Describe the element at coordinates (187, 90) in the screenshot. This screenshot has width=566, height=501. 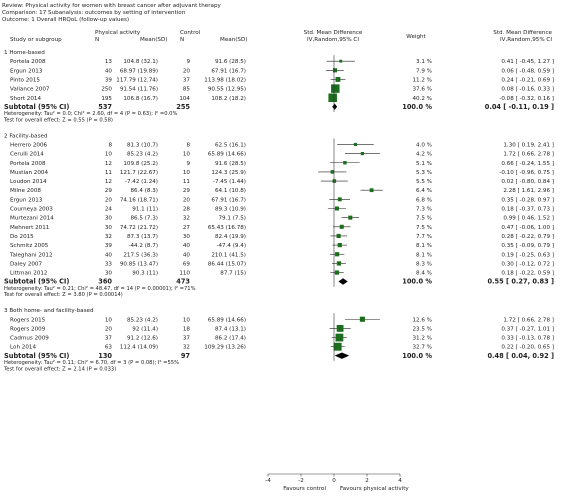
I see `study-n2: 85` at that location.